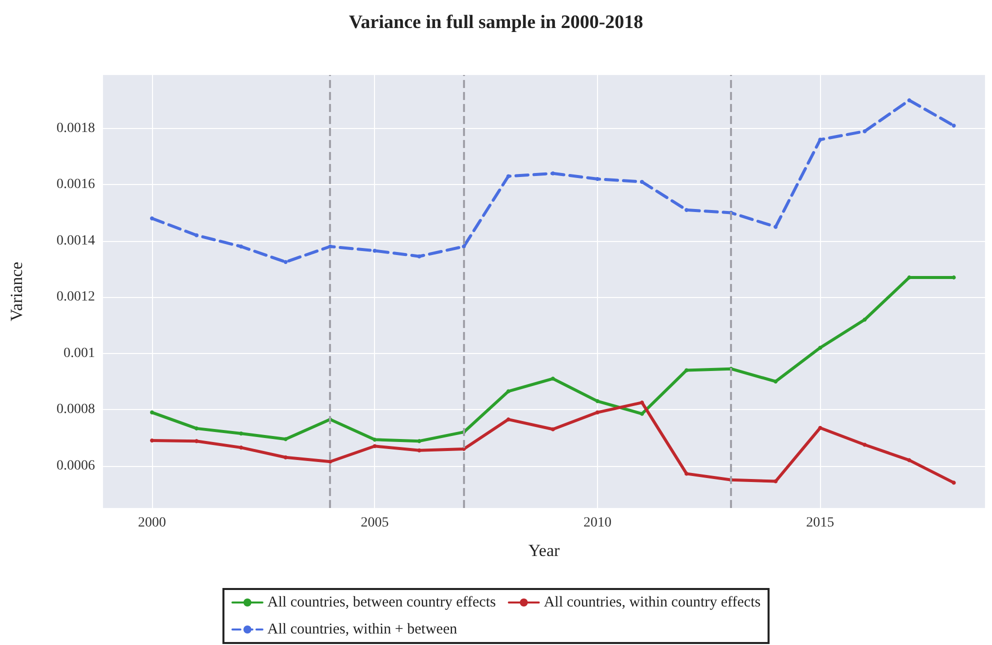 The height and width of the screenshot is (645, 992). Describe the element at coordinates (362, 630) in the screenshot. I see `legend-label: All countries, within + between` at that location.